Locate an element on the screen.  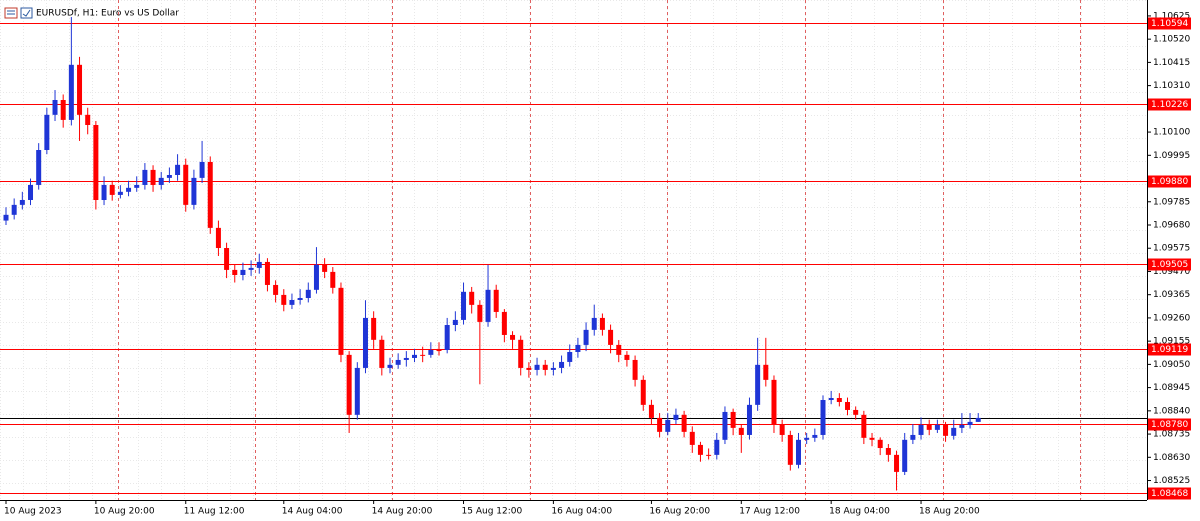
y-tick-label: 1.09785 is located at coordinates (1171, 202).